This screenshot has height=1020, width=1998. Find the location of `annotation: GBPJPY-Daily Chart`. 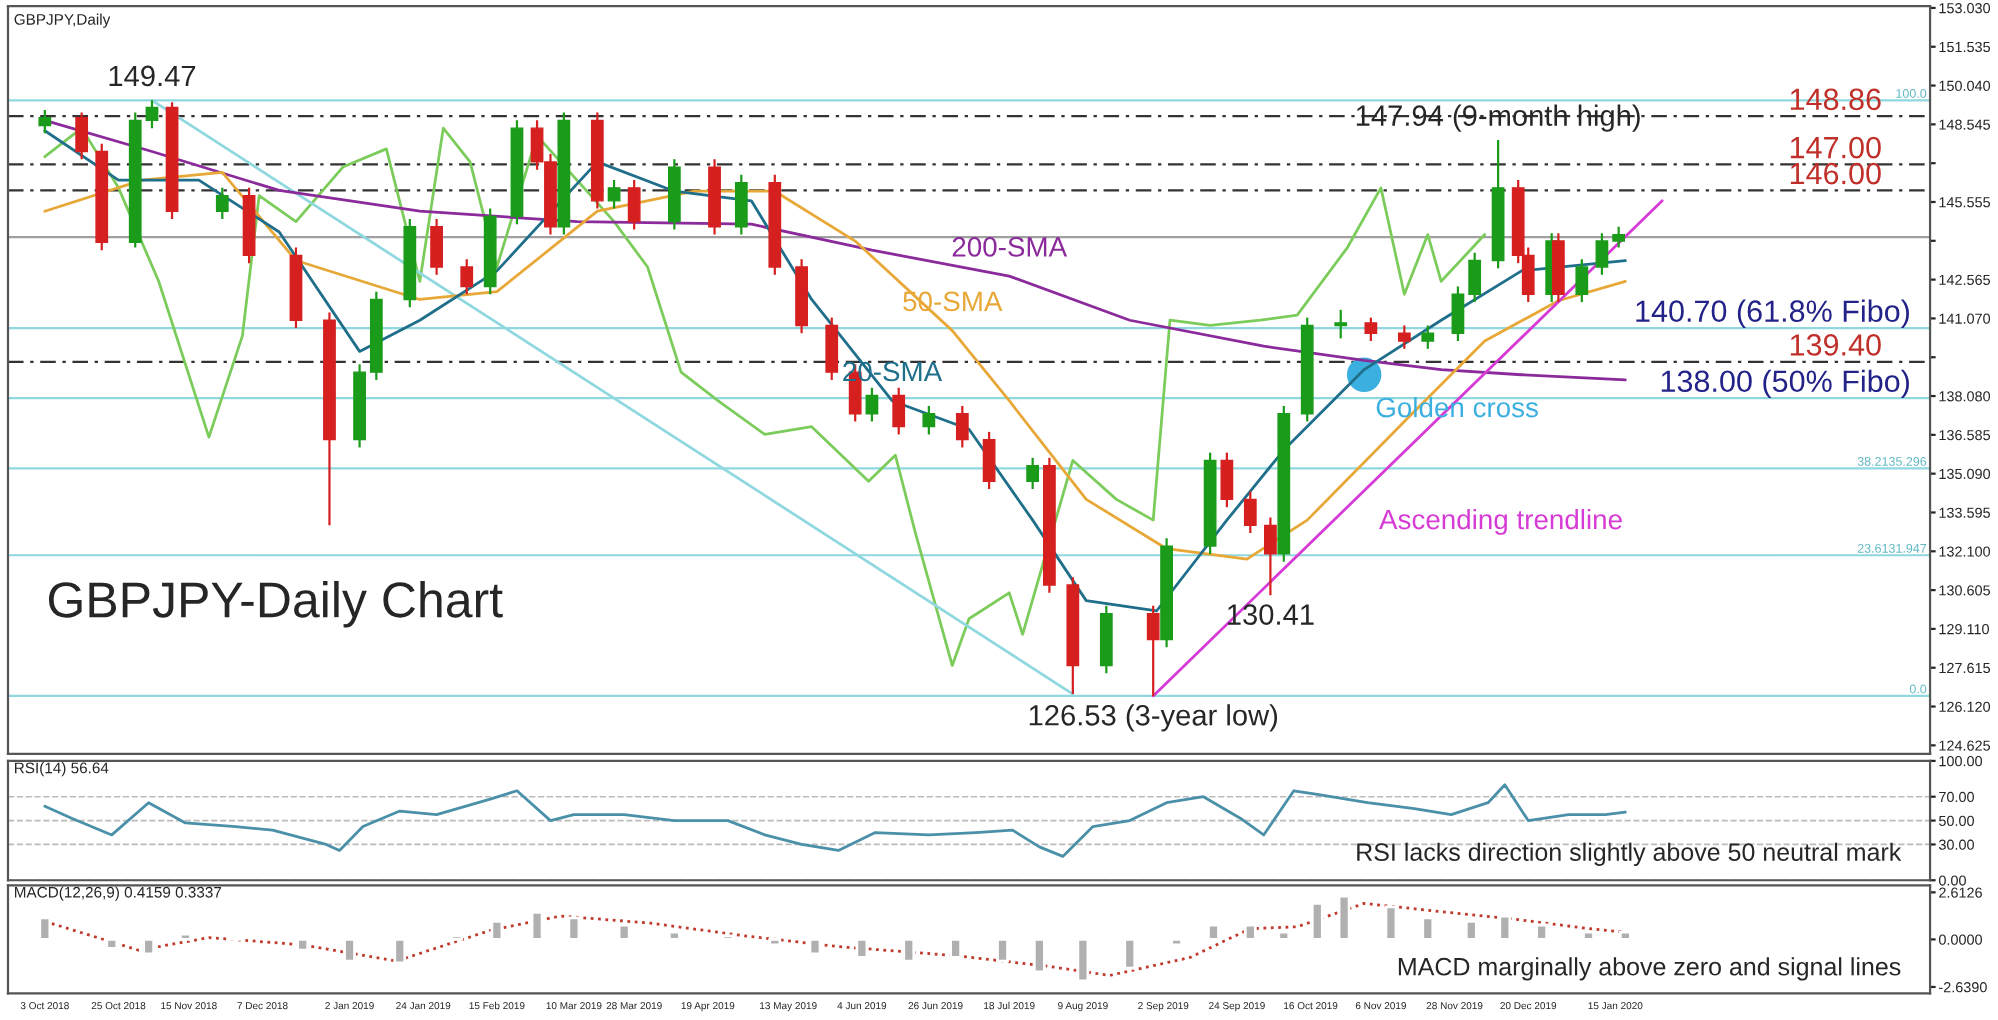

annotation: GBPJPY-Daily Chart is located at coordinates (275, 604).